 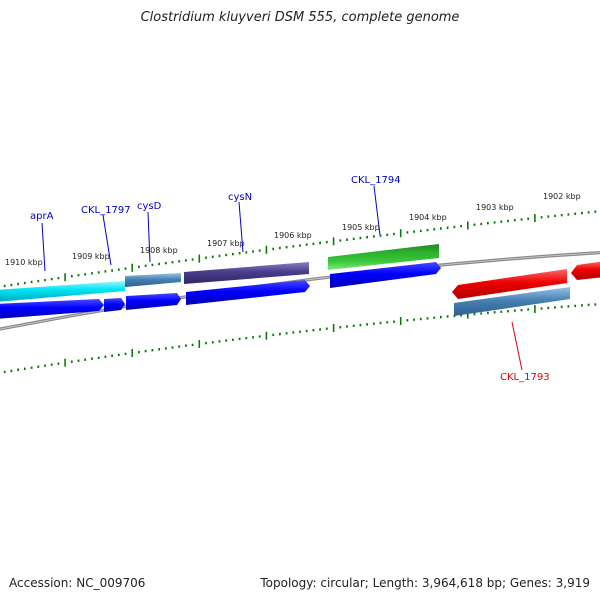 I want to click on kbp-label: 1907 kbp, so click(x=226, y=243).